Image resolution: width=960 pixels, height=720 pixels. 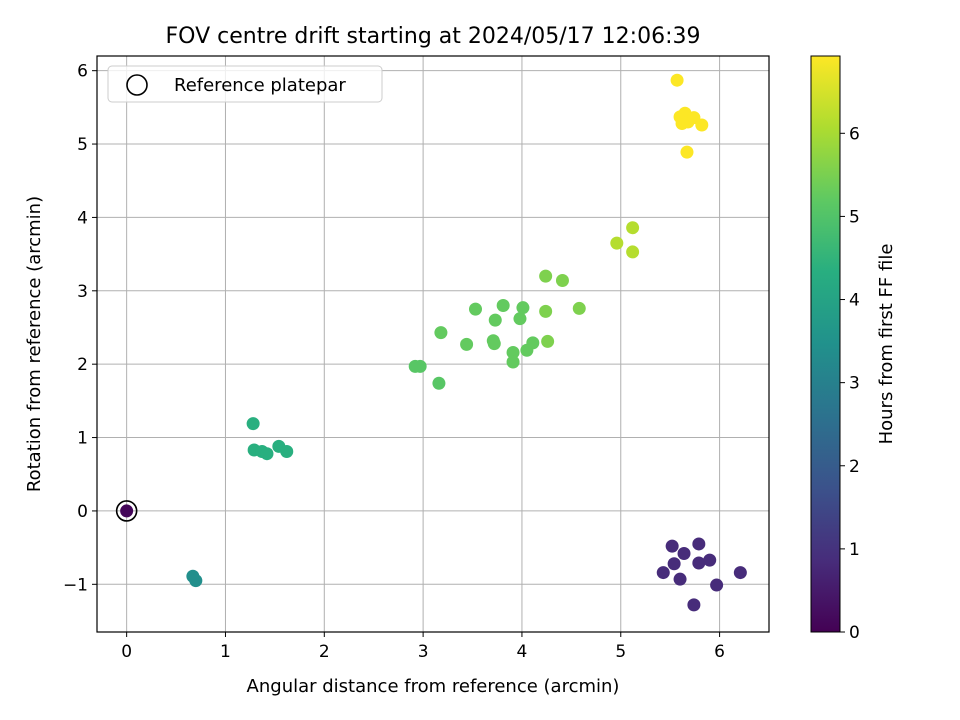 What do you see at coordinates (75, 585) in the screenshot?
I see `y-tick-label: −1` at bounding box center [75, 585].